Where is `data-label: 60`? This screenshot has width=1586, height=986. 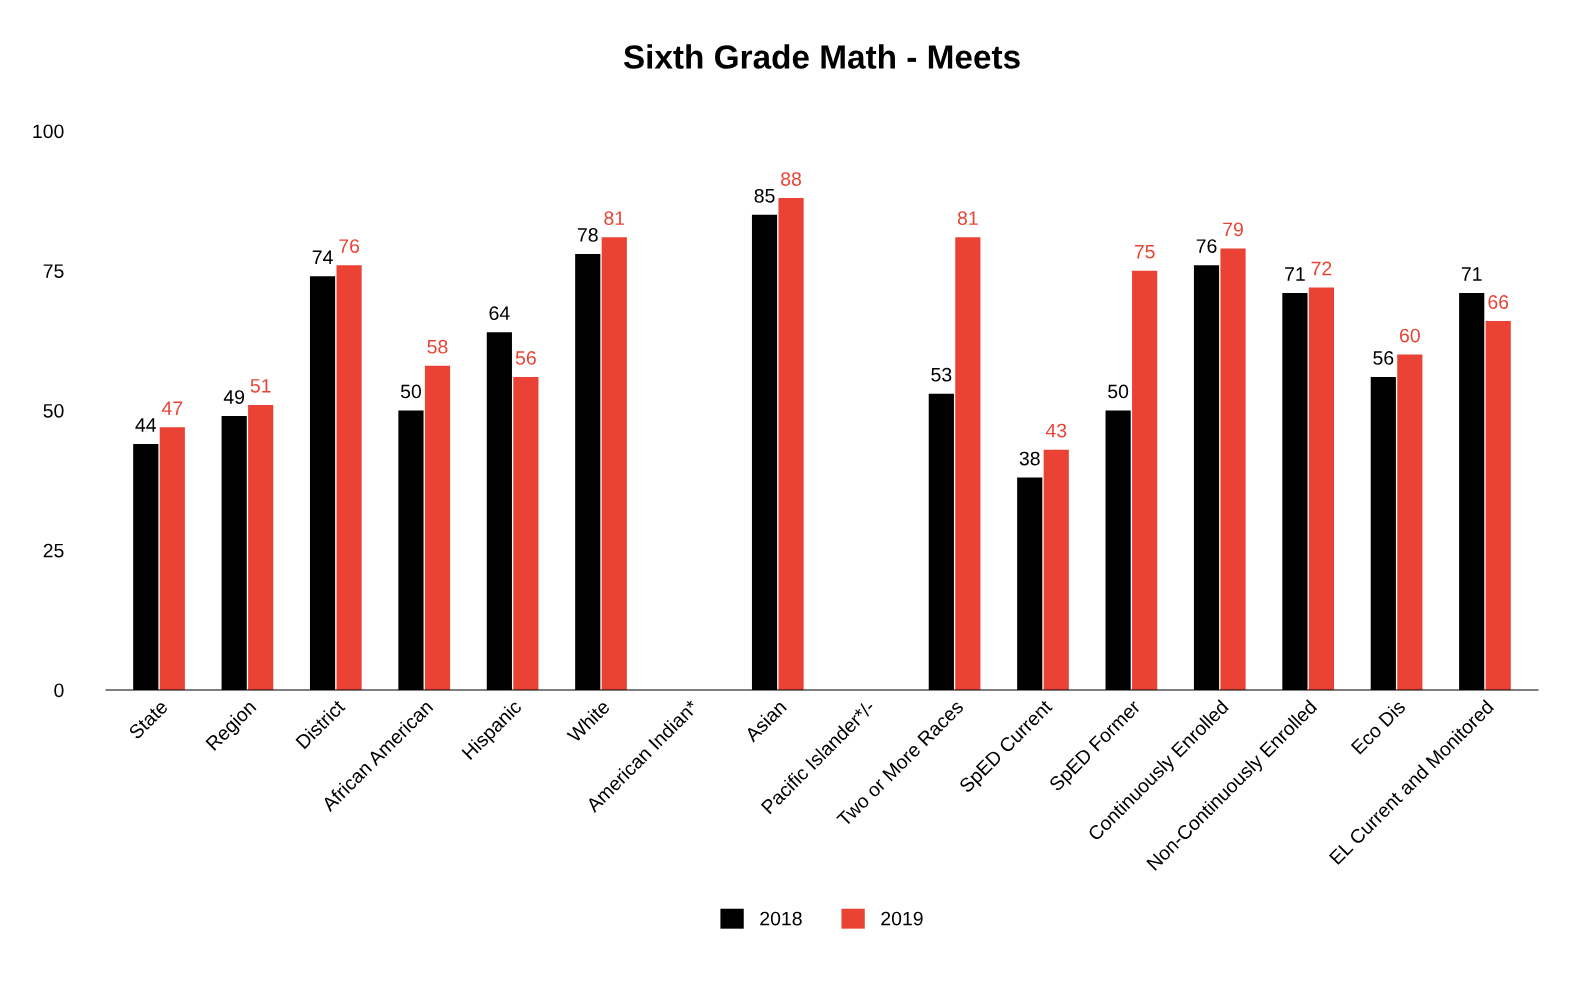 data-label: 60 is located at coordinates (1410, 335).